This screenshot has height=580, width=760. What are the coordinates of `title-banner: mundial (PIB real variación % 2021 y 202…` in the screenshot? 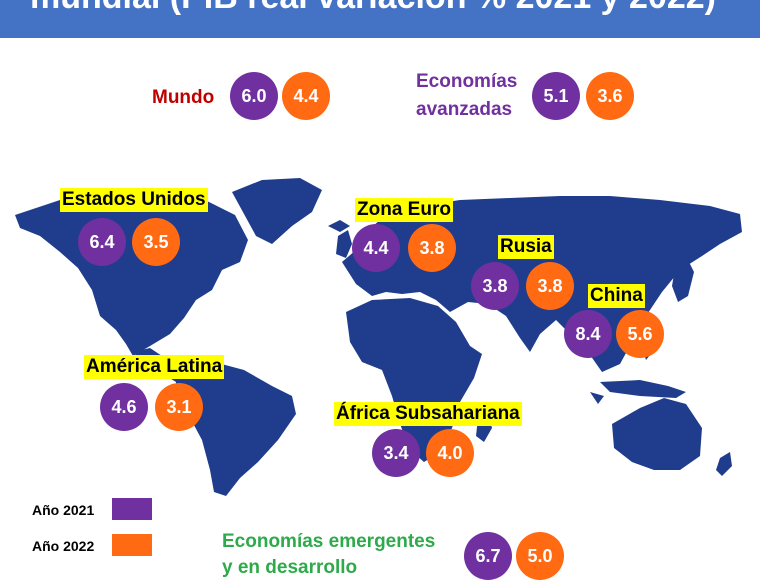 It's located at (380, 19).